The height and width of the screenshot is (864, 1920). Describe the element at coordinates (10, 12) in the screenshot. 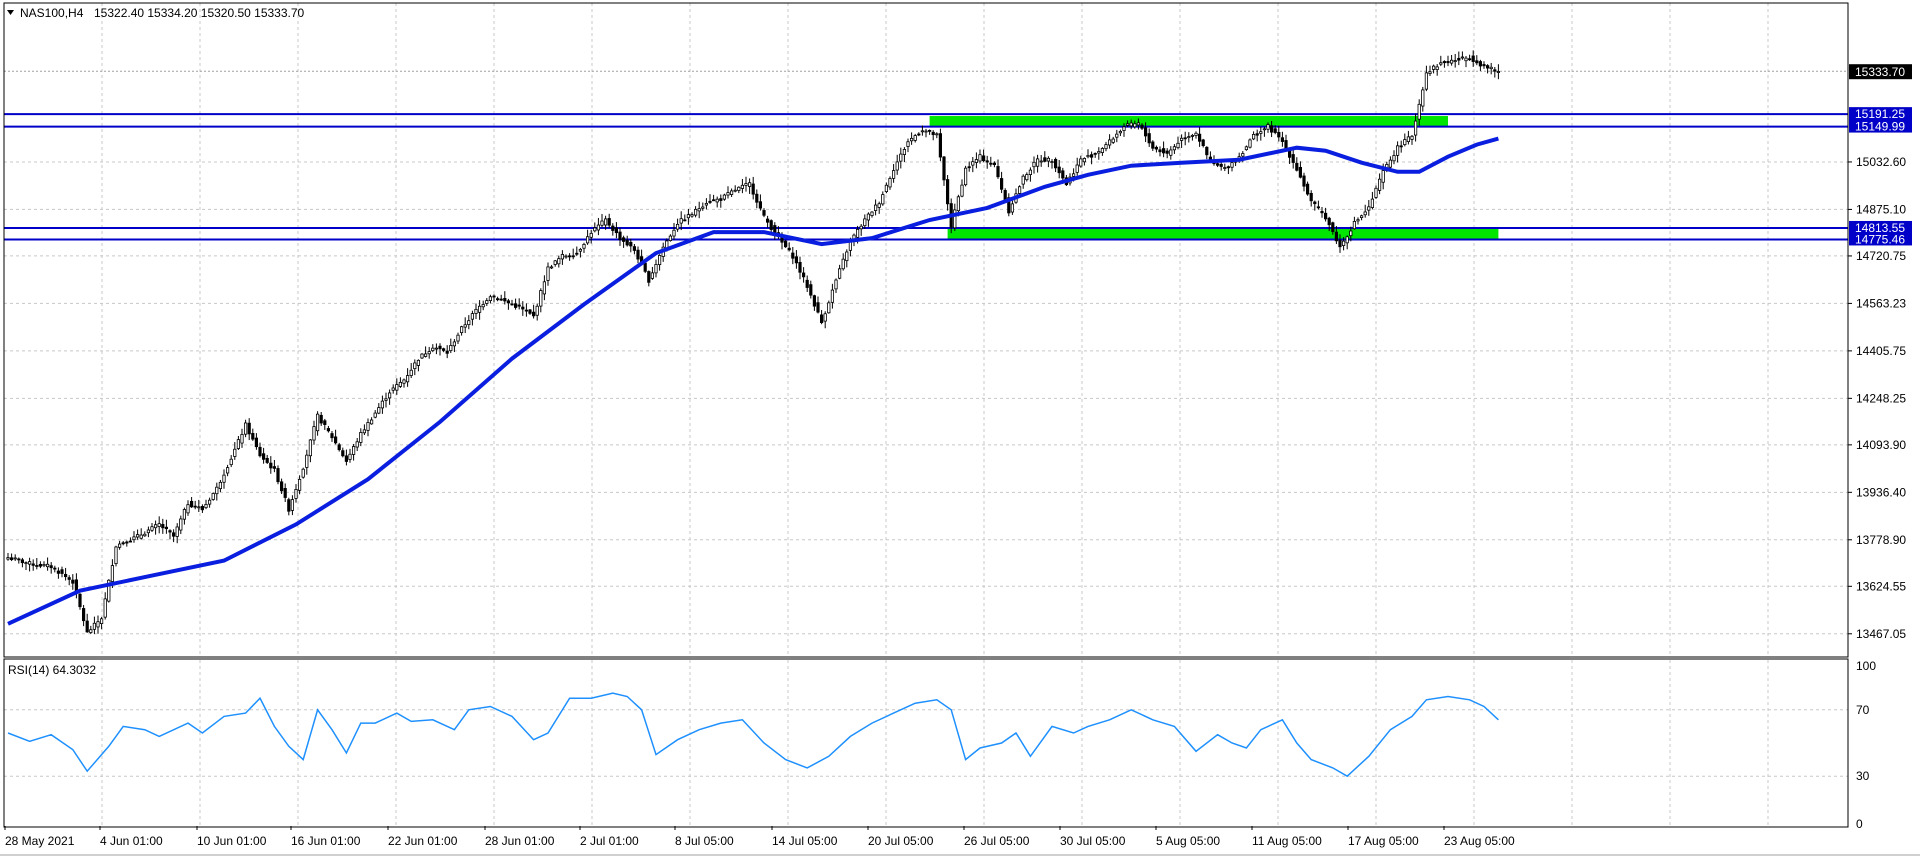

I see `chevron-down-icon` at that location.